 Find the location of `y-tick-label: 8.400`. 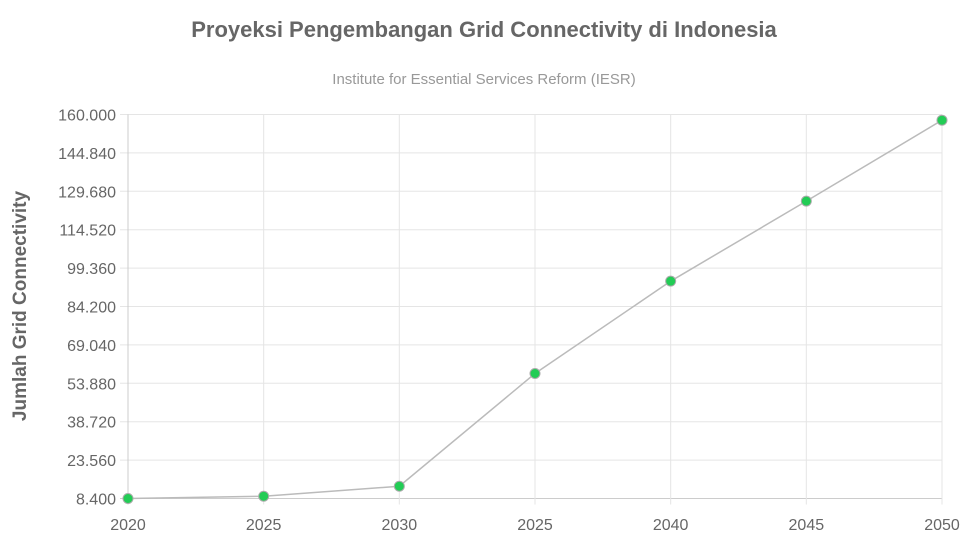

y-tick-label: 8.400 is located at coordinates (96, 500).